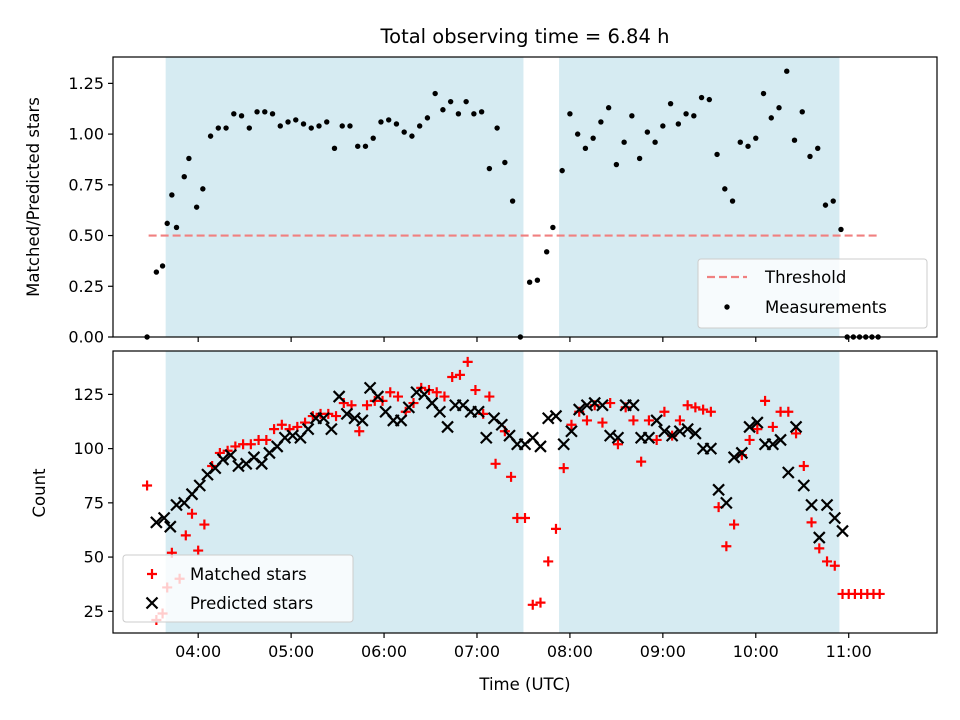  I want to click on legend-matched-swatch, so click(152, 574).